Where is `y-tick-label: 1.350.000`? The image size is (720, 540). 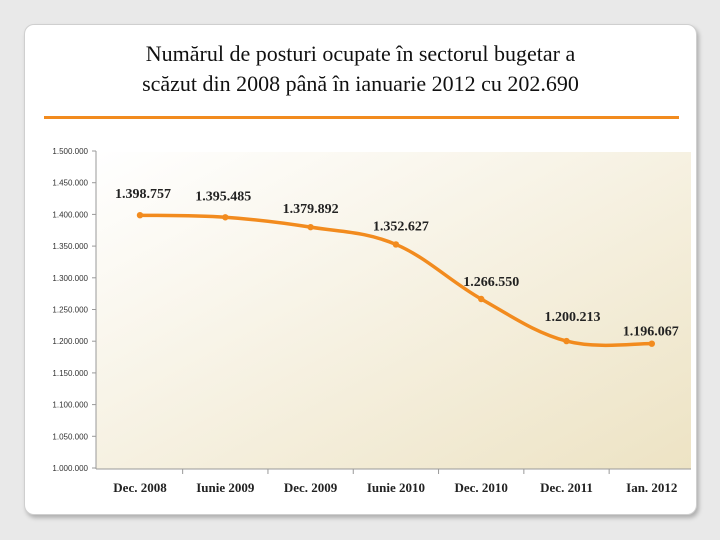 y-tick-label: 1.350.000 is located at coordinates (70, 246).